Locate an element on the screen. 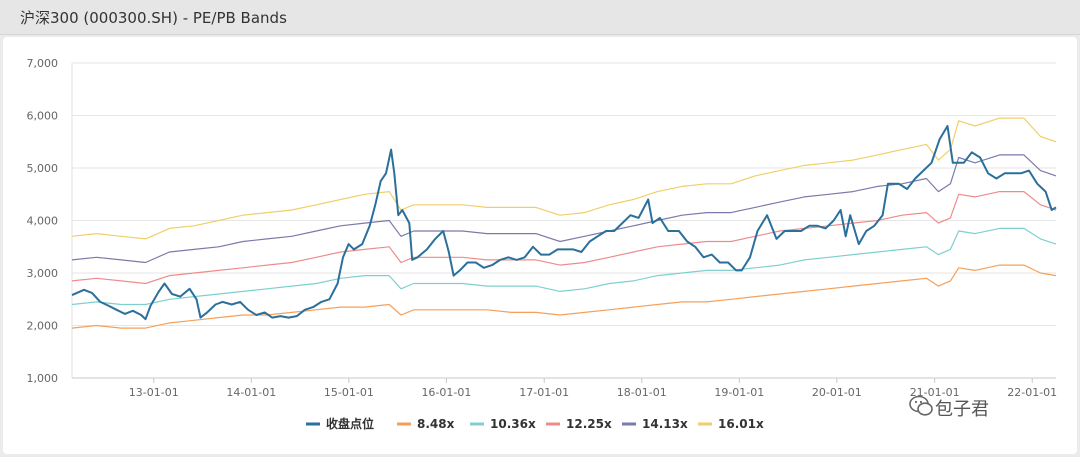 The width and height of the screenshot is (1080, 457). y-tick-label: 5,000 is located at coordinates (43, 168).